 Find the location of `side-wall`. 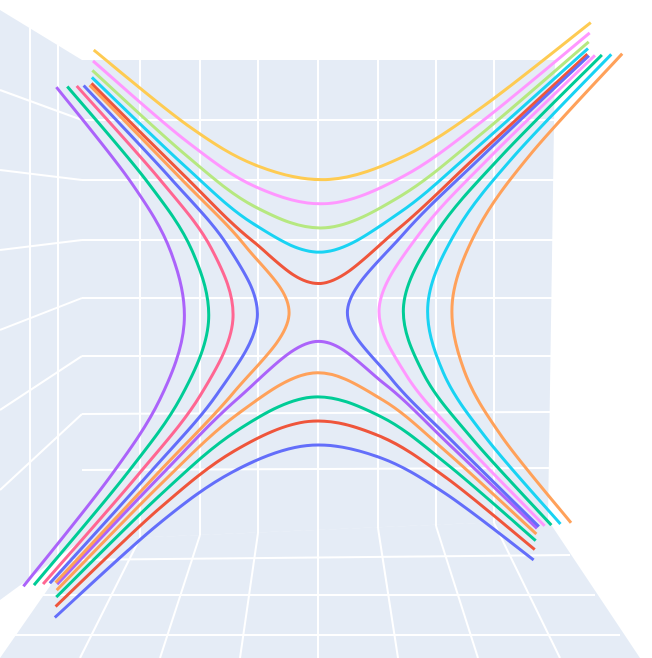

side-wall is located at coordinates (41, 305).